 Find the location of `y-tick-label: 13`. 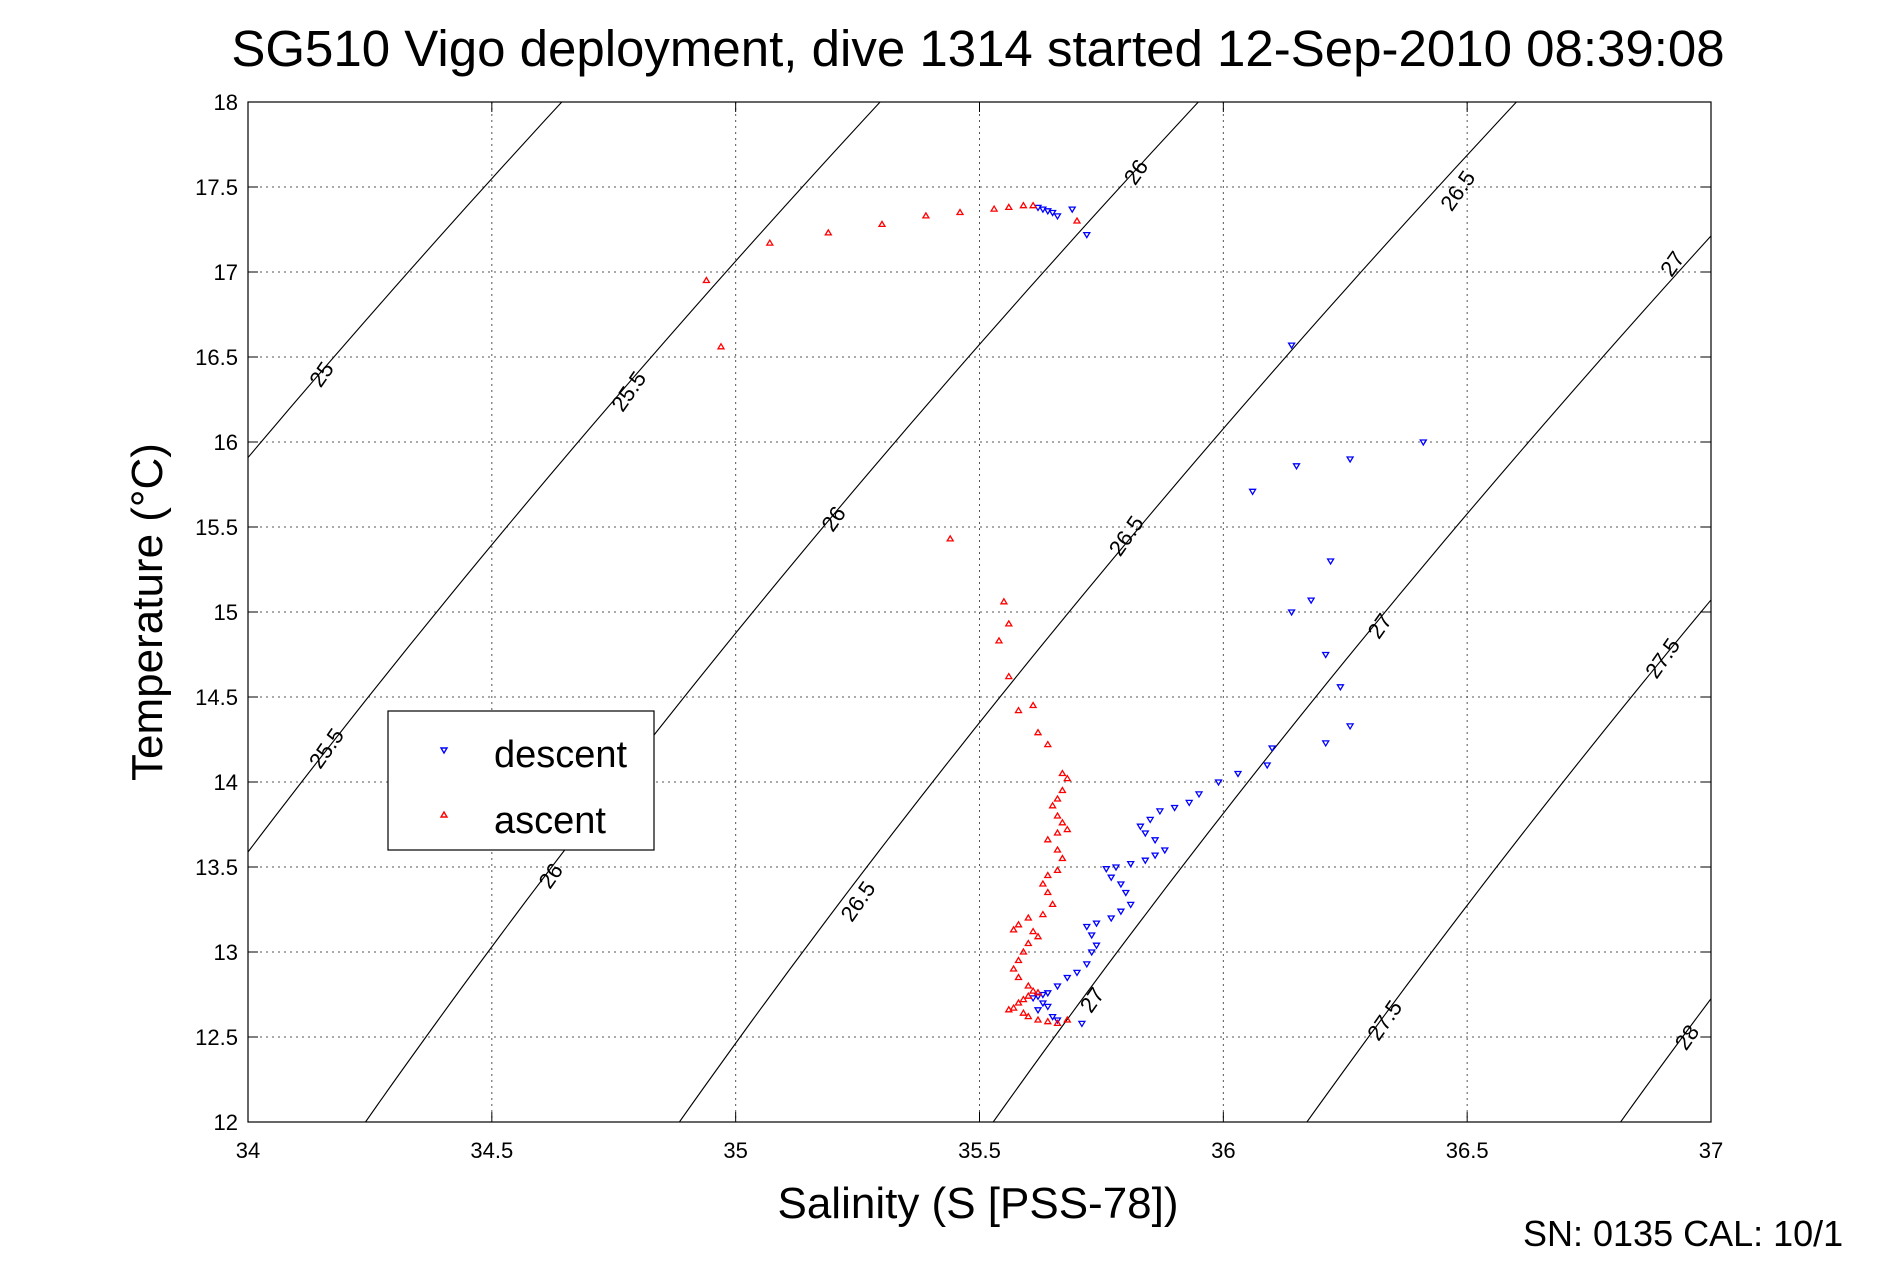

y-tick-label: 13 is located at coordinates (226, 952).